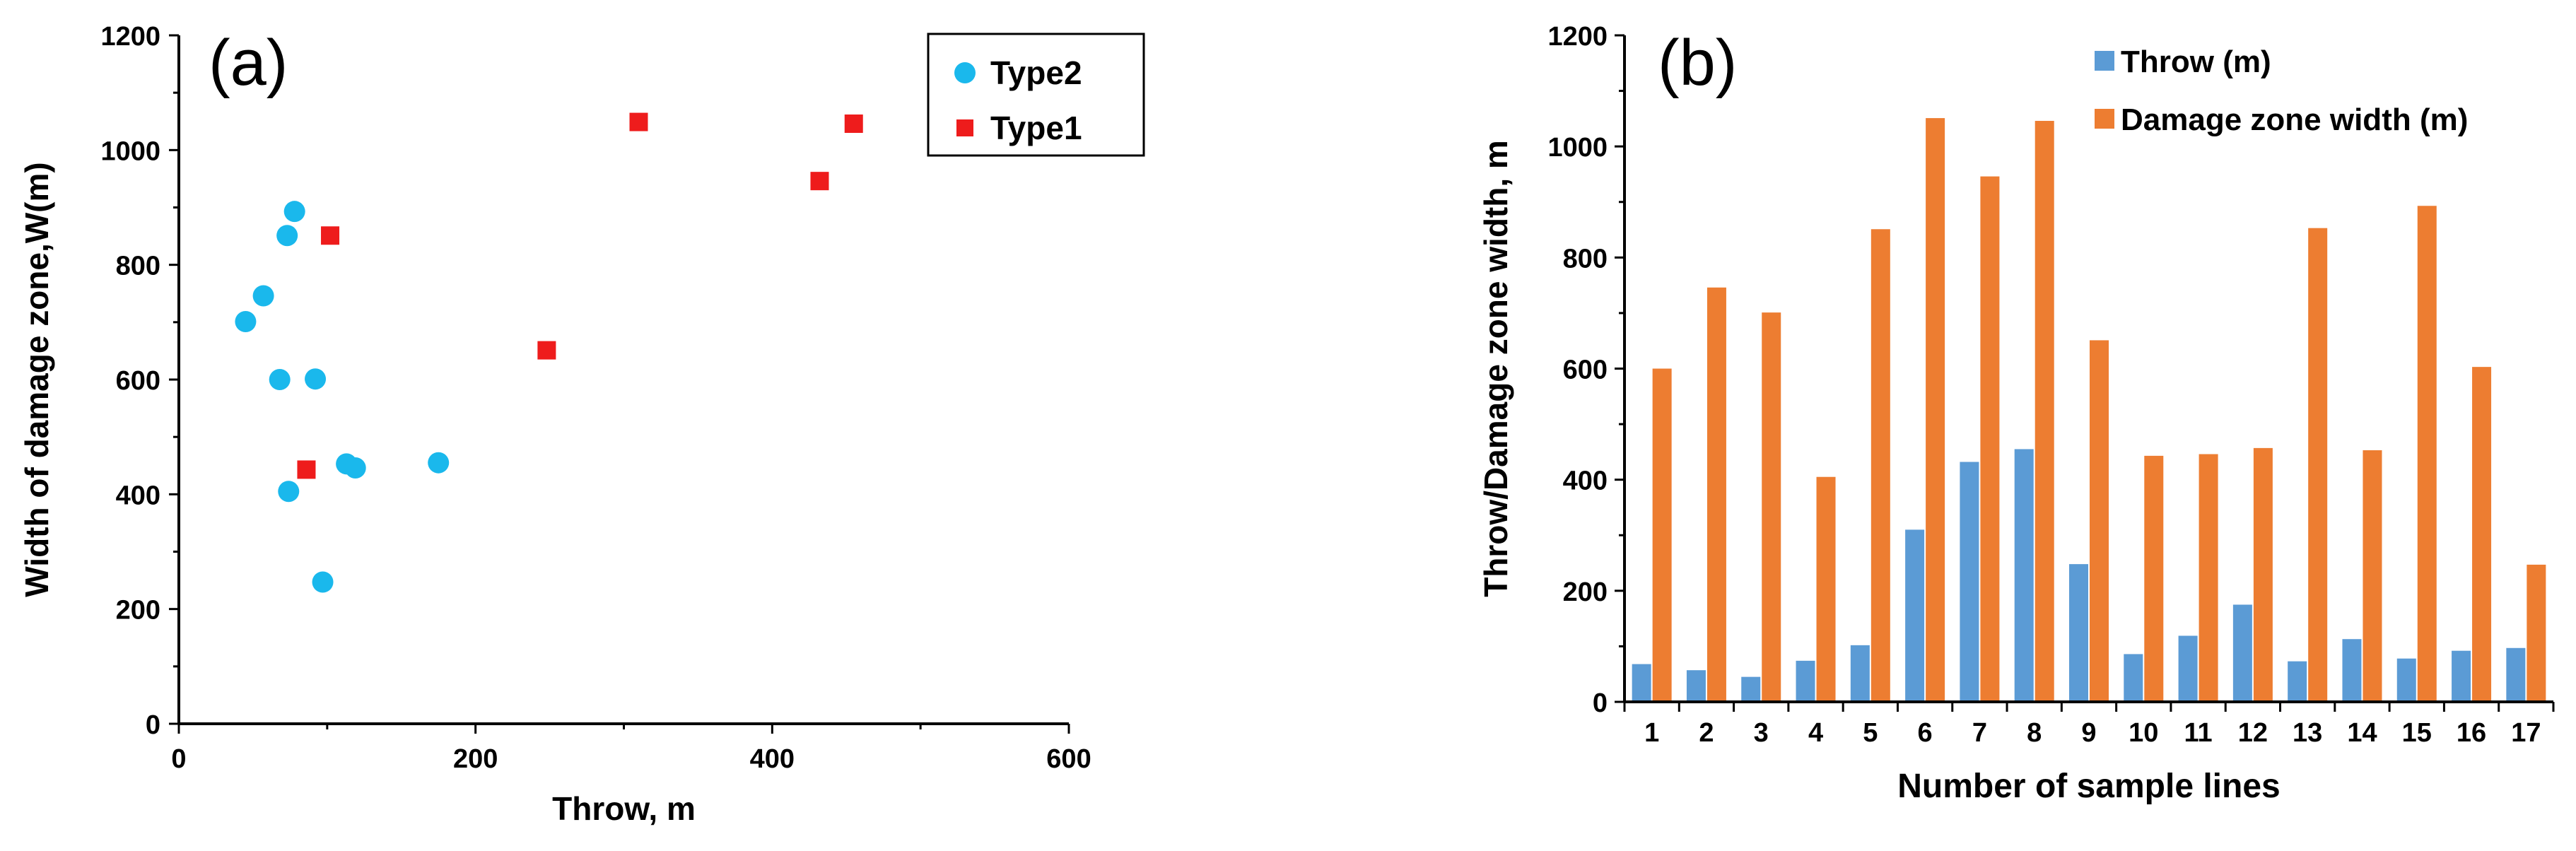 The width and height of the screenshot is (2576, 851). Describe the element at coordinates (965, 72) in the screenshot. I see `legend-marker-type2` at that location.